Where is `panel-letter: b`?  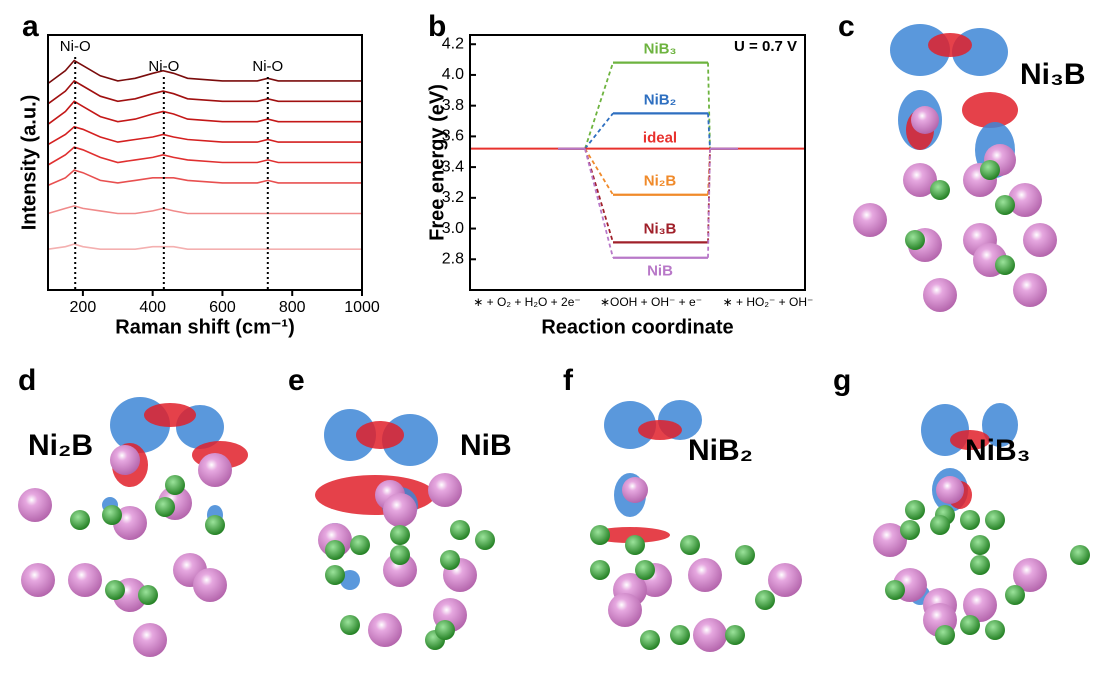
panel-letter: b is located at coordinates (437, 26).